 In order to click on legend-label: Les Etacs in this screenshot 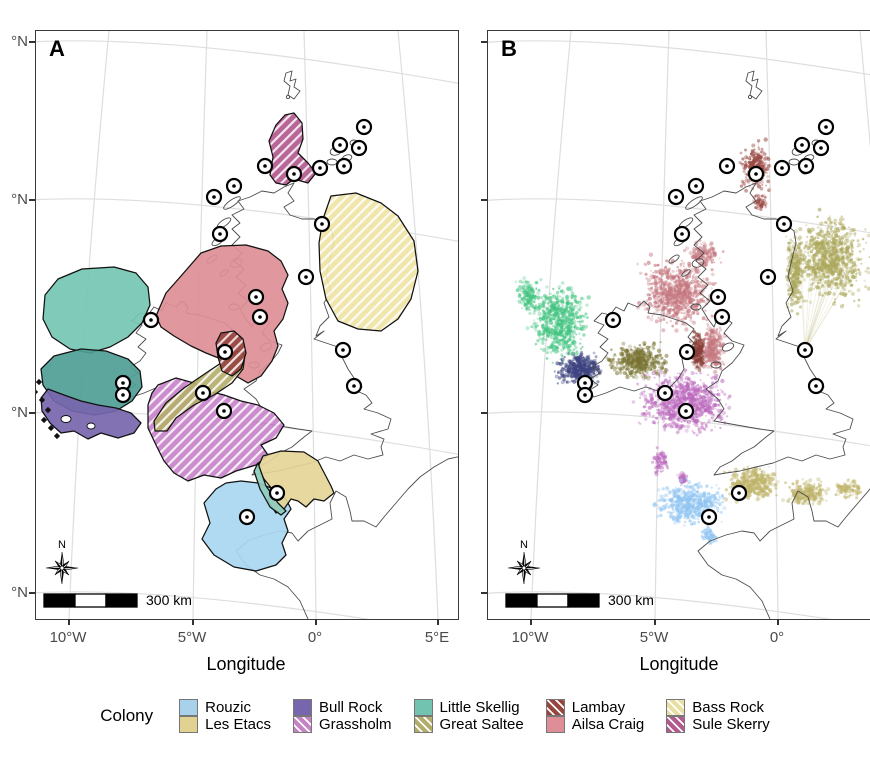, I will do `click(238, 724)`.